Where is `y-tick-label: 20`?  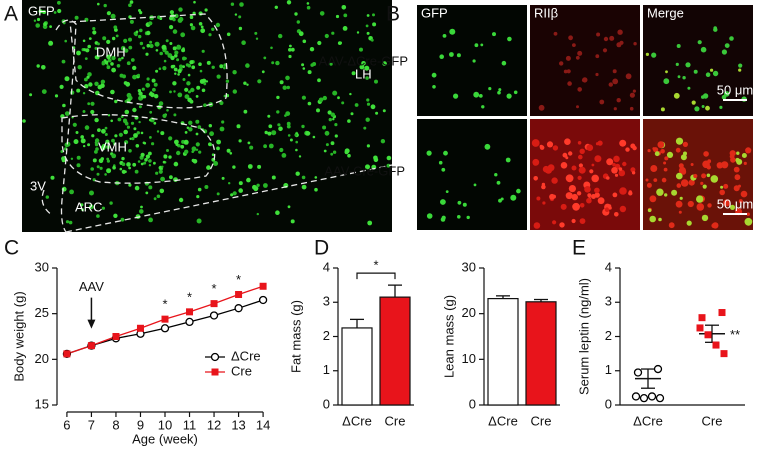
y-tick-label: 20 is located at coordinates (42, 358).